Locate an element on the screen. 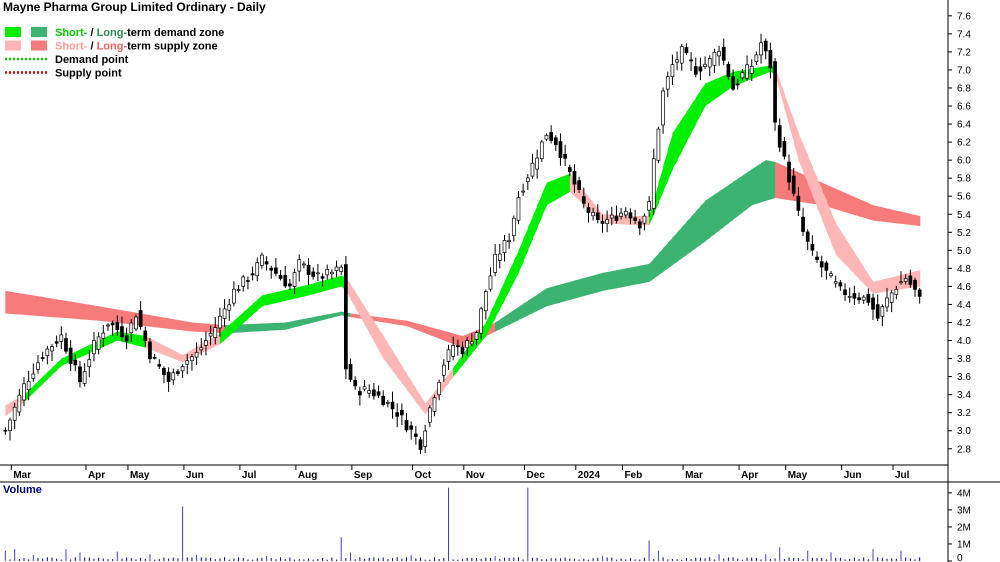 The height and width of the screenshot is (562, 1000). time-tick-label: Aug is located at coordinates (307, 475).